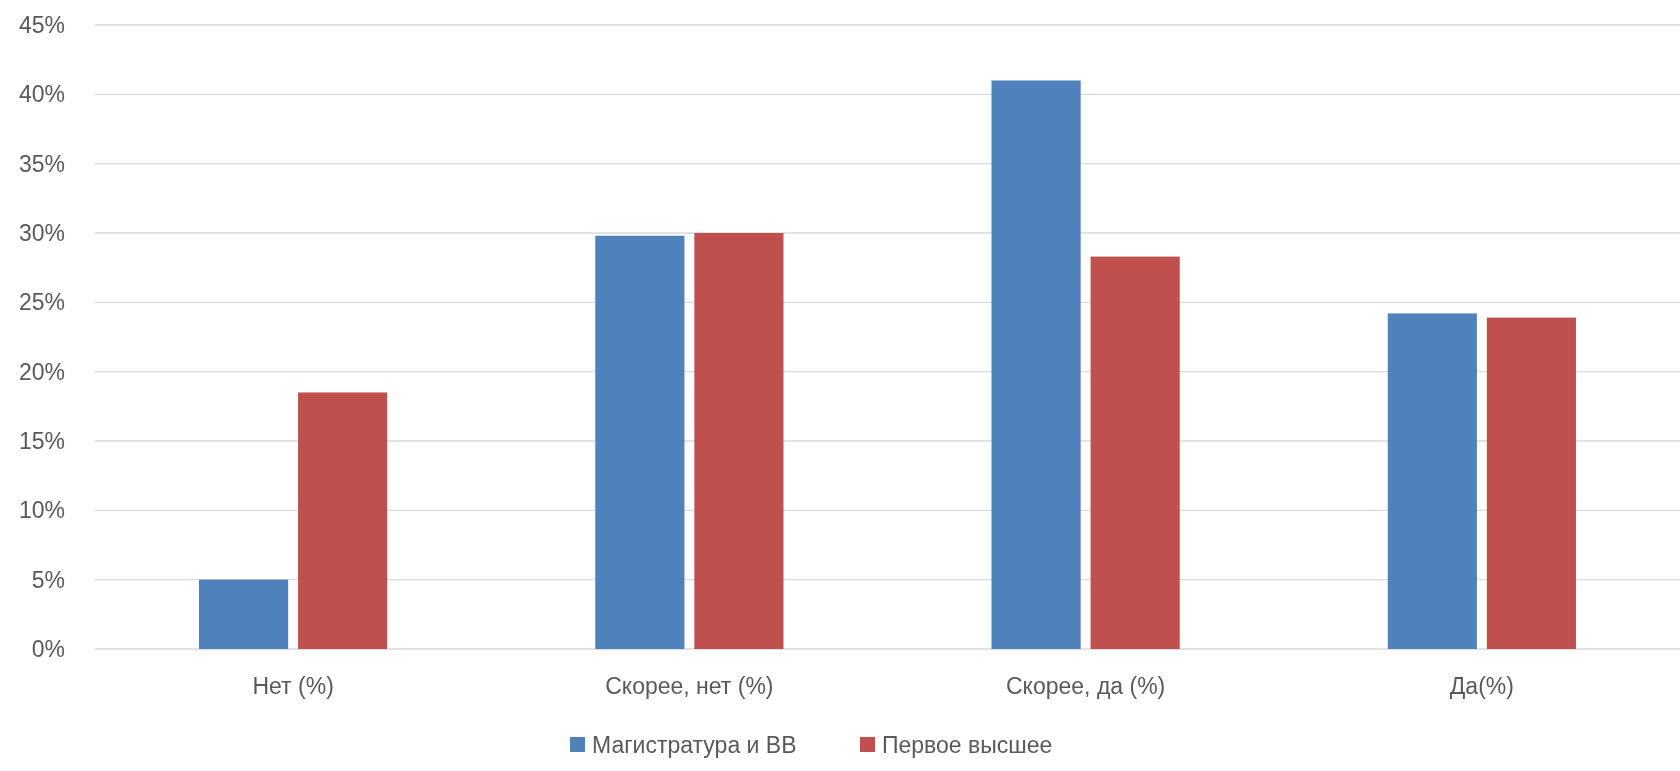 The image size is (1680, 771). I want to click on y-tick-label: 35%, so click(41, 163).